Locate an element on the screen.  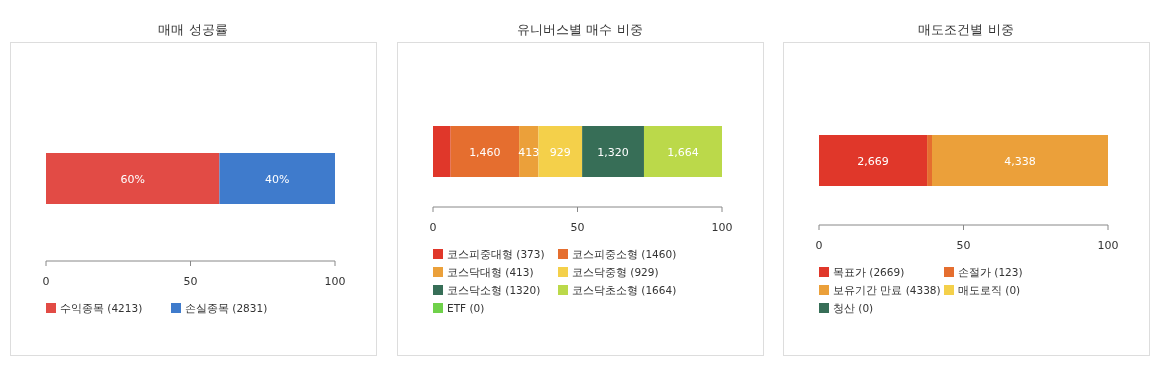
legend-label: 코스닥중형 (929) is located at coordinates (615, 272).